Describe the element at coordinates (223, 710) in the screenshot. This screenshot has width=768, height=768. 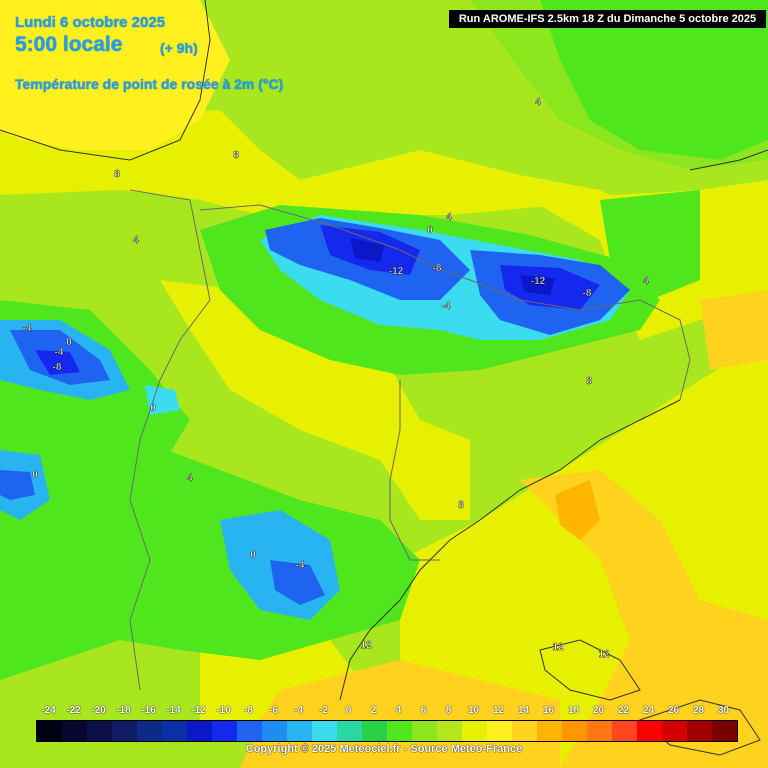
I see `colorbar-label: -10` at that location.